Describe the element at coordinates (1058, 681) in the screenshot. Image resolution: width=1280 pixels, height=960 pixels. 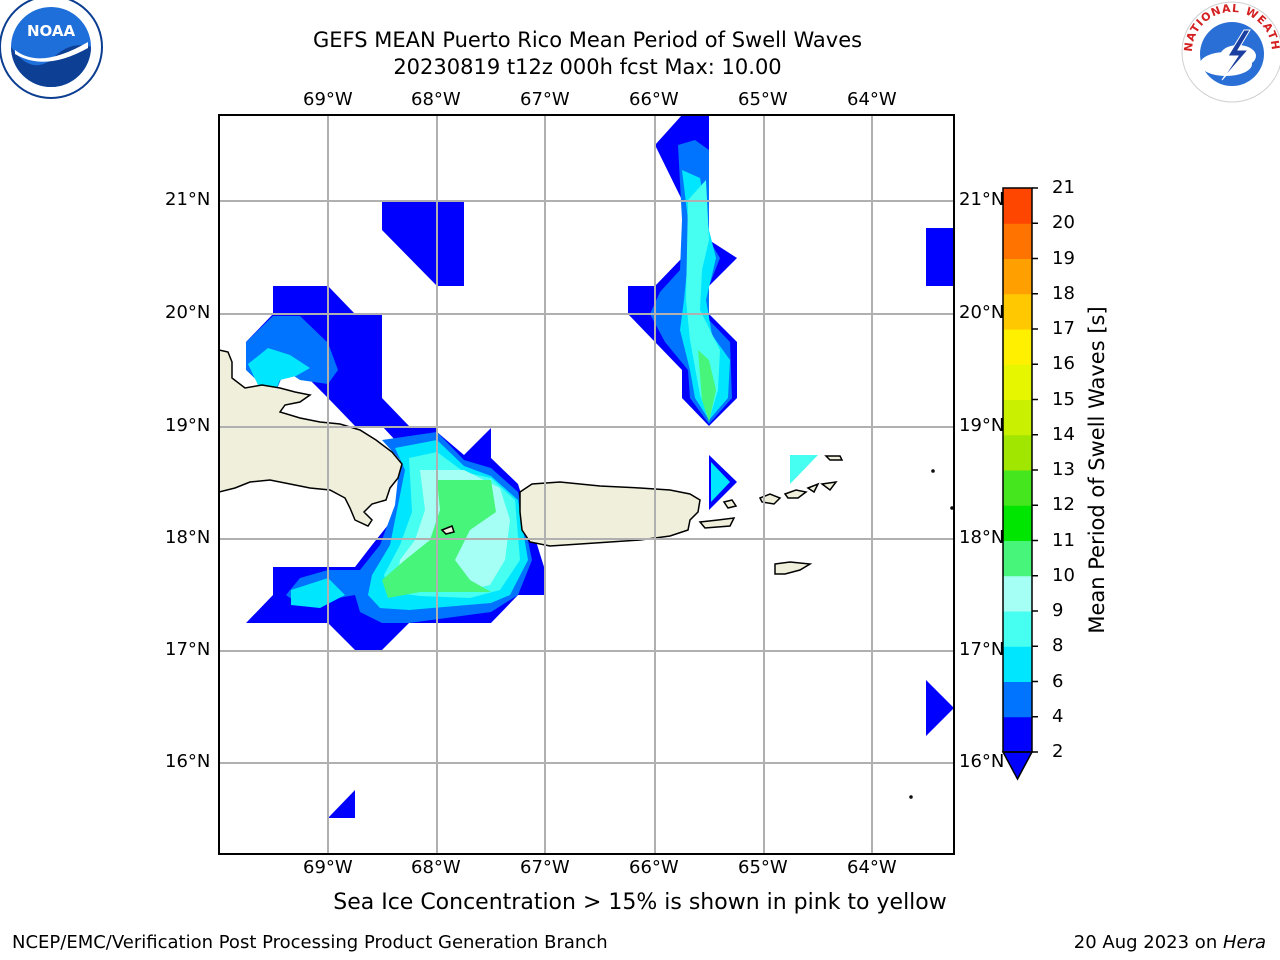
I see `colorbar-tick-label: 6` at that location.